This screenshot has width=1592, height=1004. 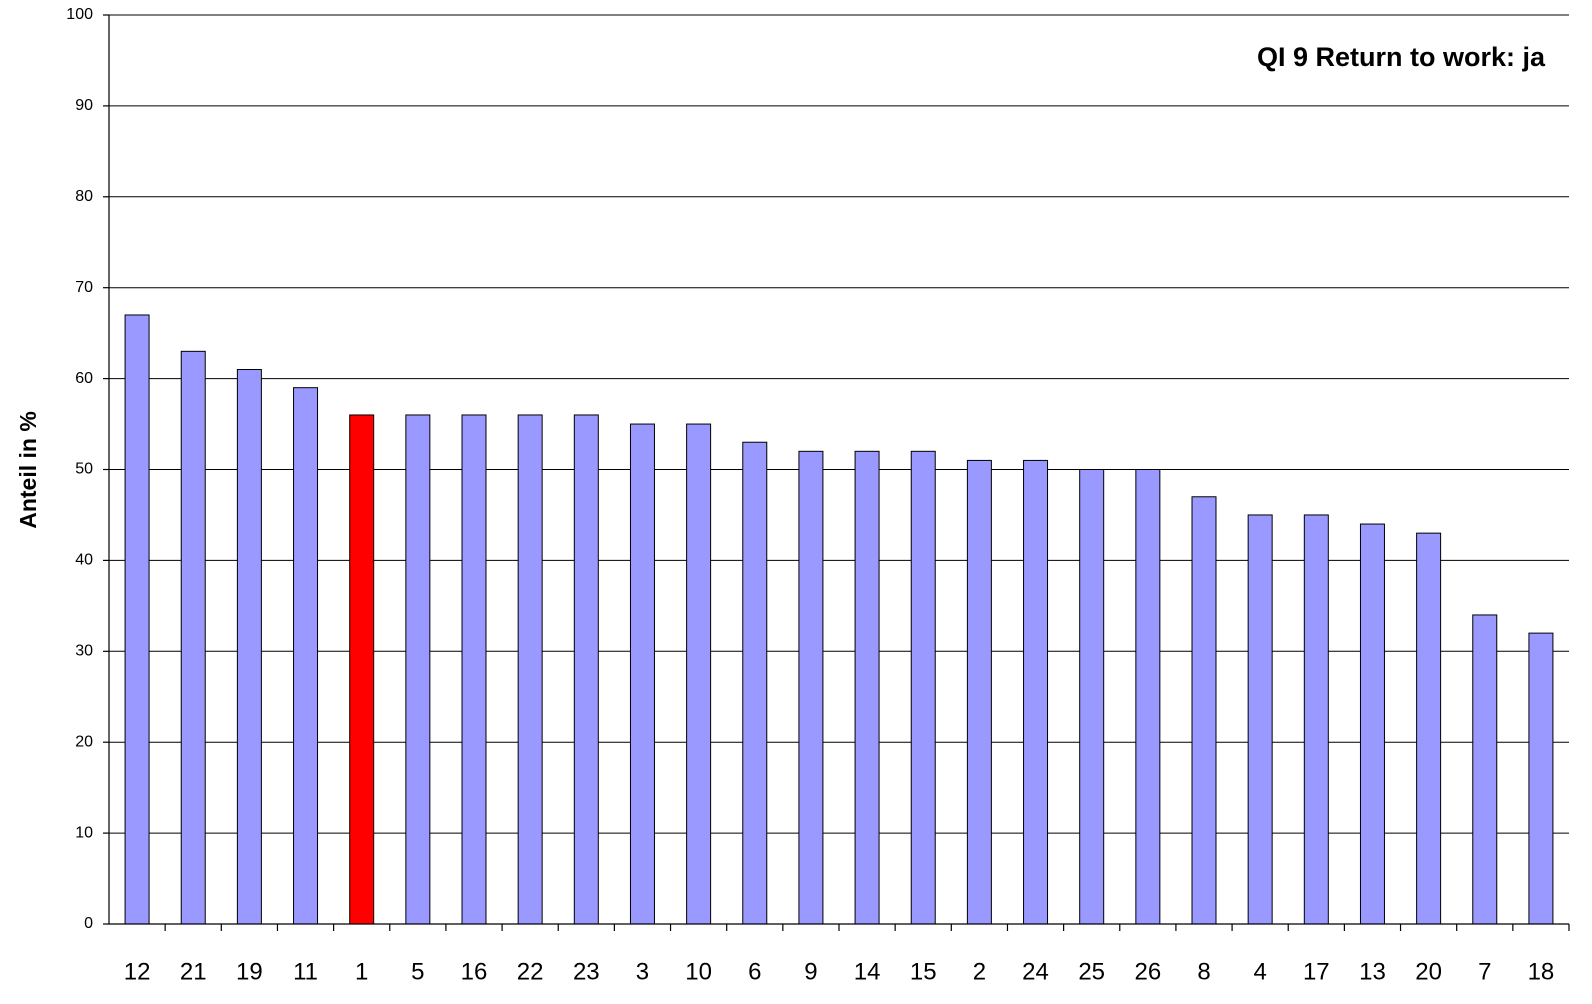 I want to click on y-tick-label: 100, so click(x=79, y=14).